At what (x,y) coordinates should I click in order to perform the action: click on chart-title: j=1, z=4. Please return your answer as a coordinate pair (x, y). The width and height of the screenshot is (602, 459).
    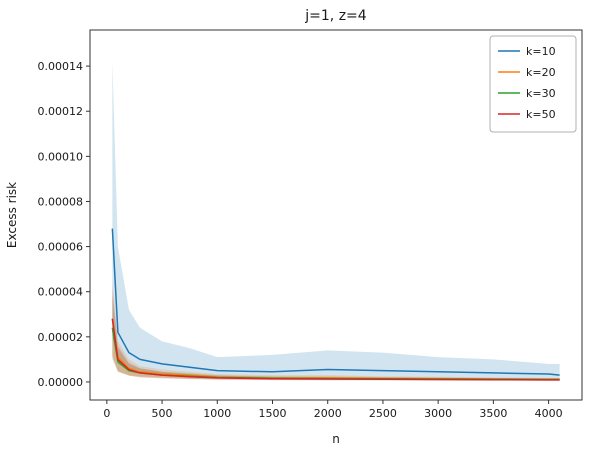
    Looking at the image, I should click on (335, 16).